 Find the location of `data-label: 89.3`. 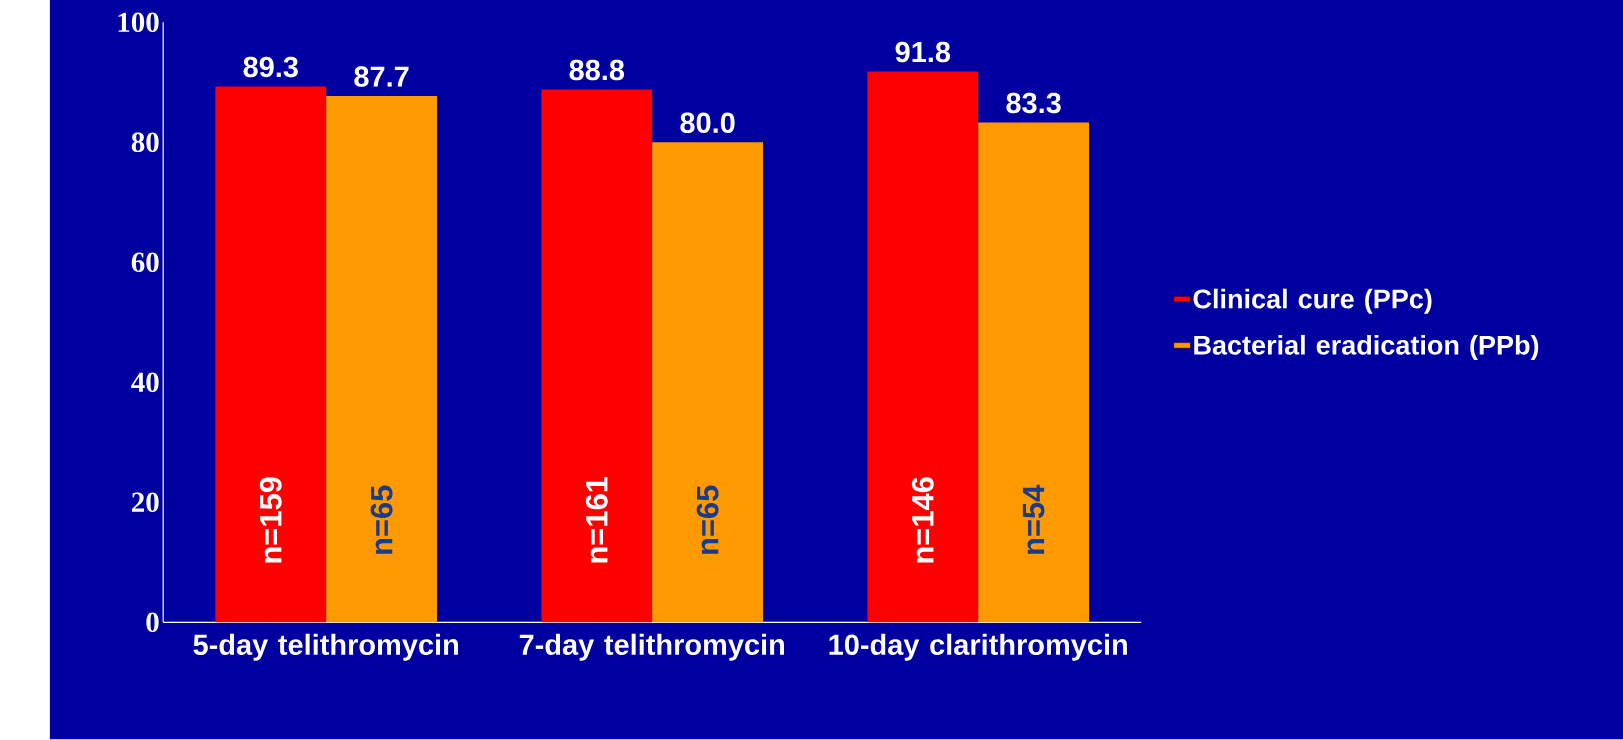

data-label: 89.3 is located at coordinates (270, 67).